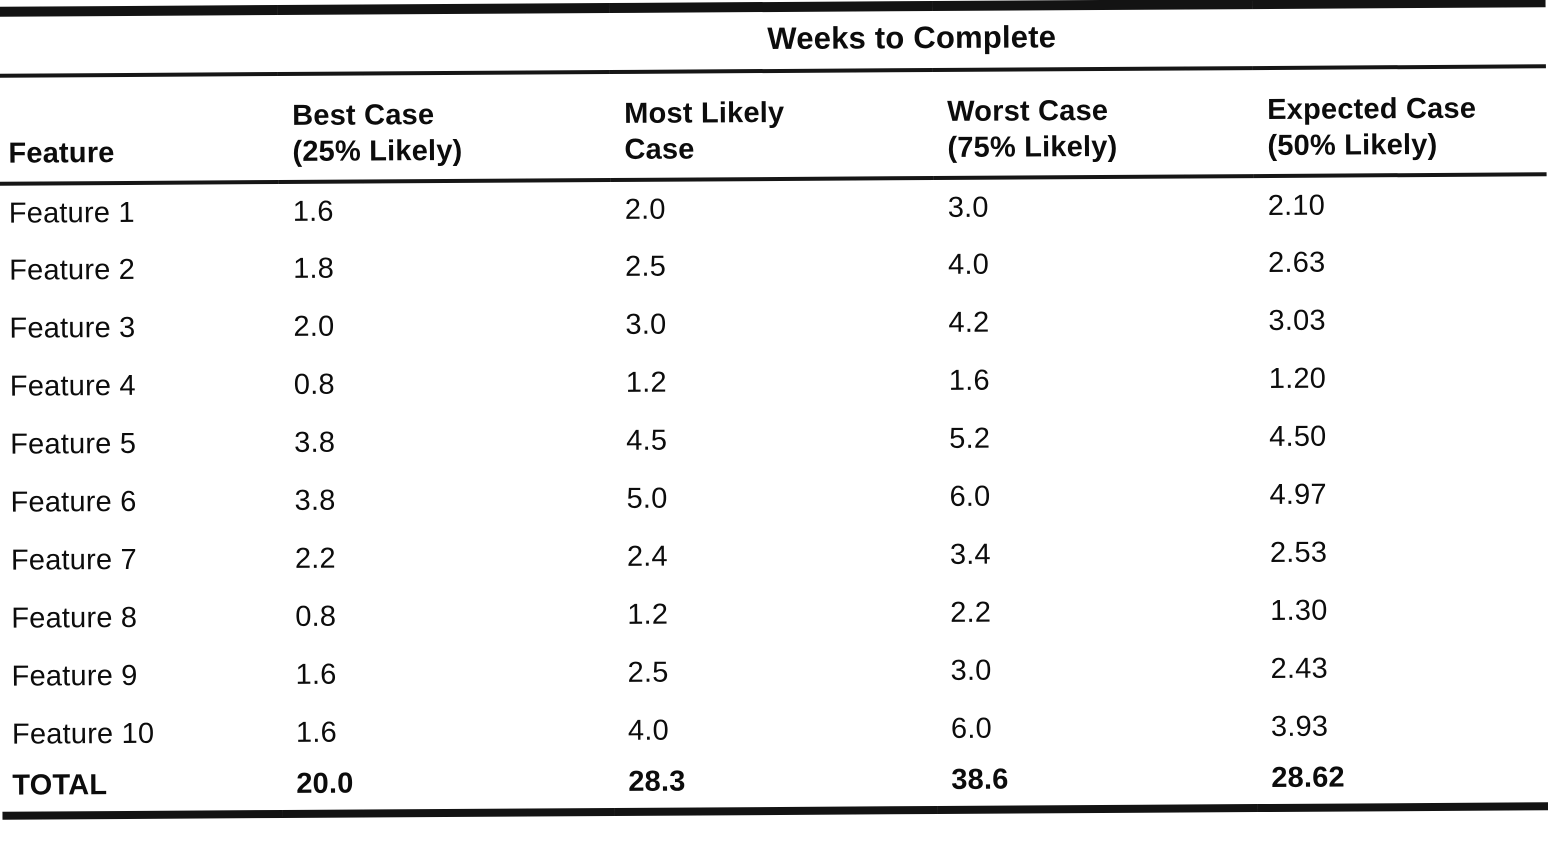 This screenshot has width=1548, height=844. What do you see at coordinates (774, 555) in the screenshot?
I see `table-row: Feature 7 2.2 2.4 3.4 2.53` at bounding box center [774, 555].